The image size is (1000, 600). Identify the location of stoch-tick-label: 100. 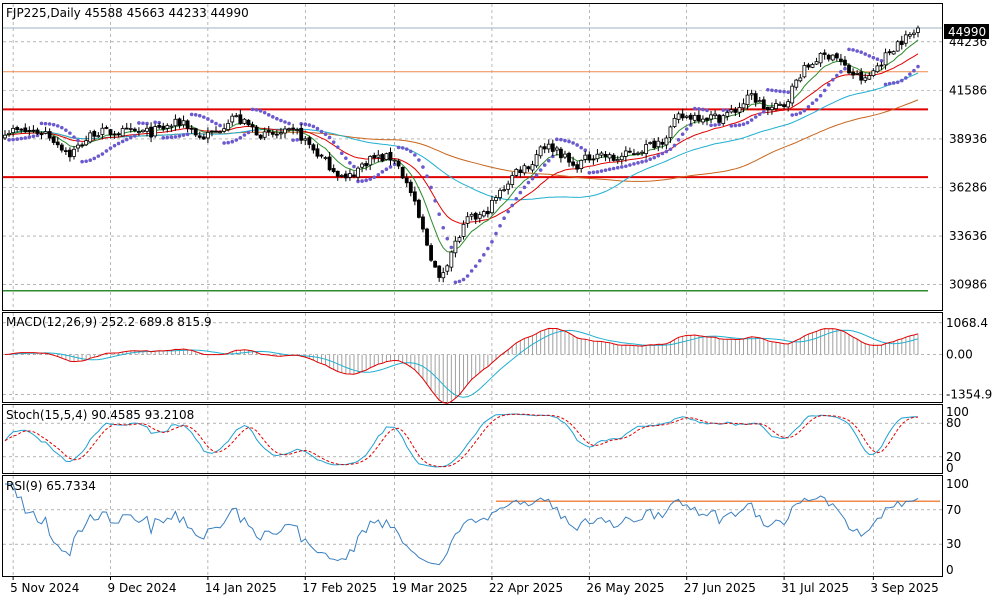
(957, 412).